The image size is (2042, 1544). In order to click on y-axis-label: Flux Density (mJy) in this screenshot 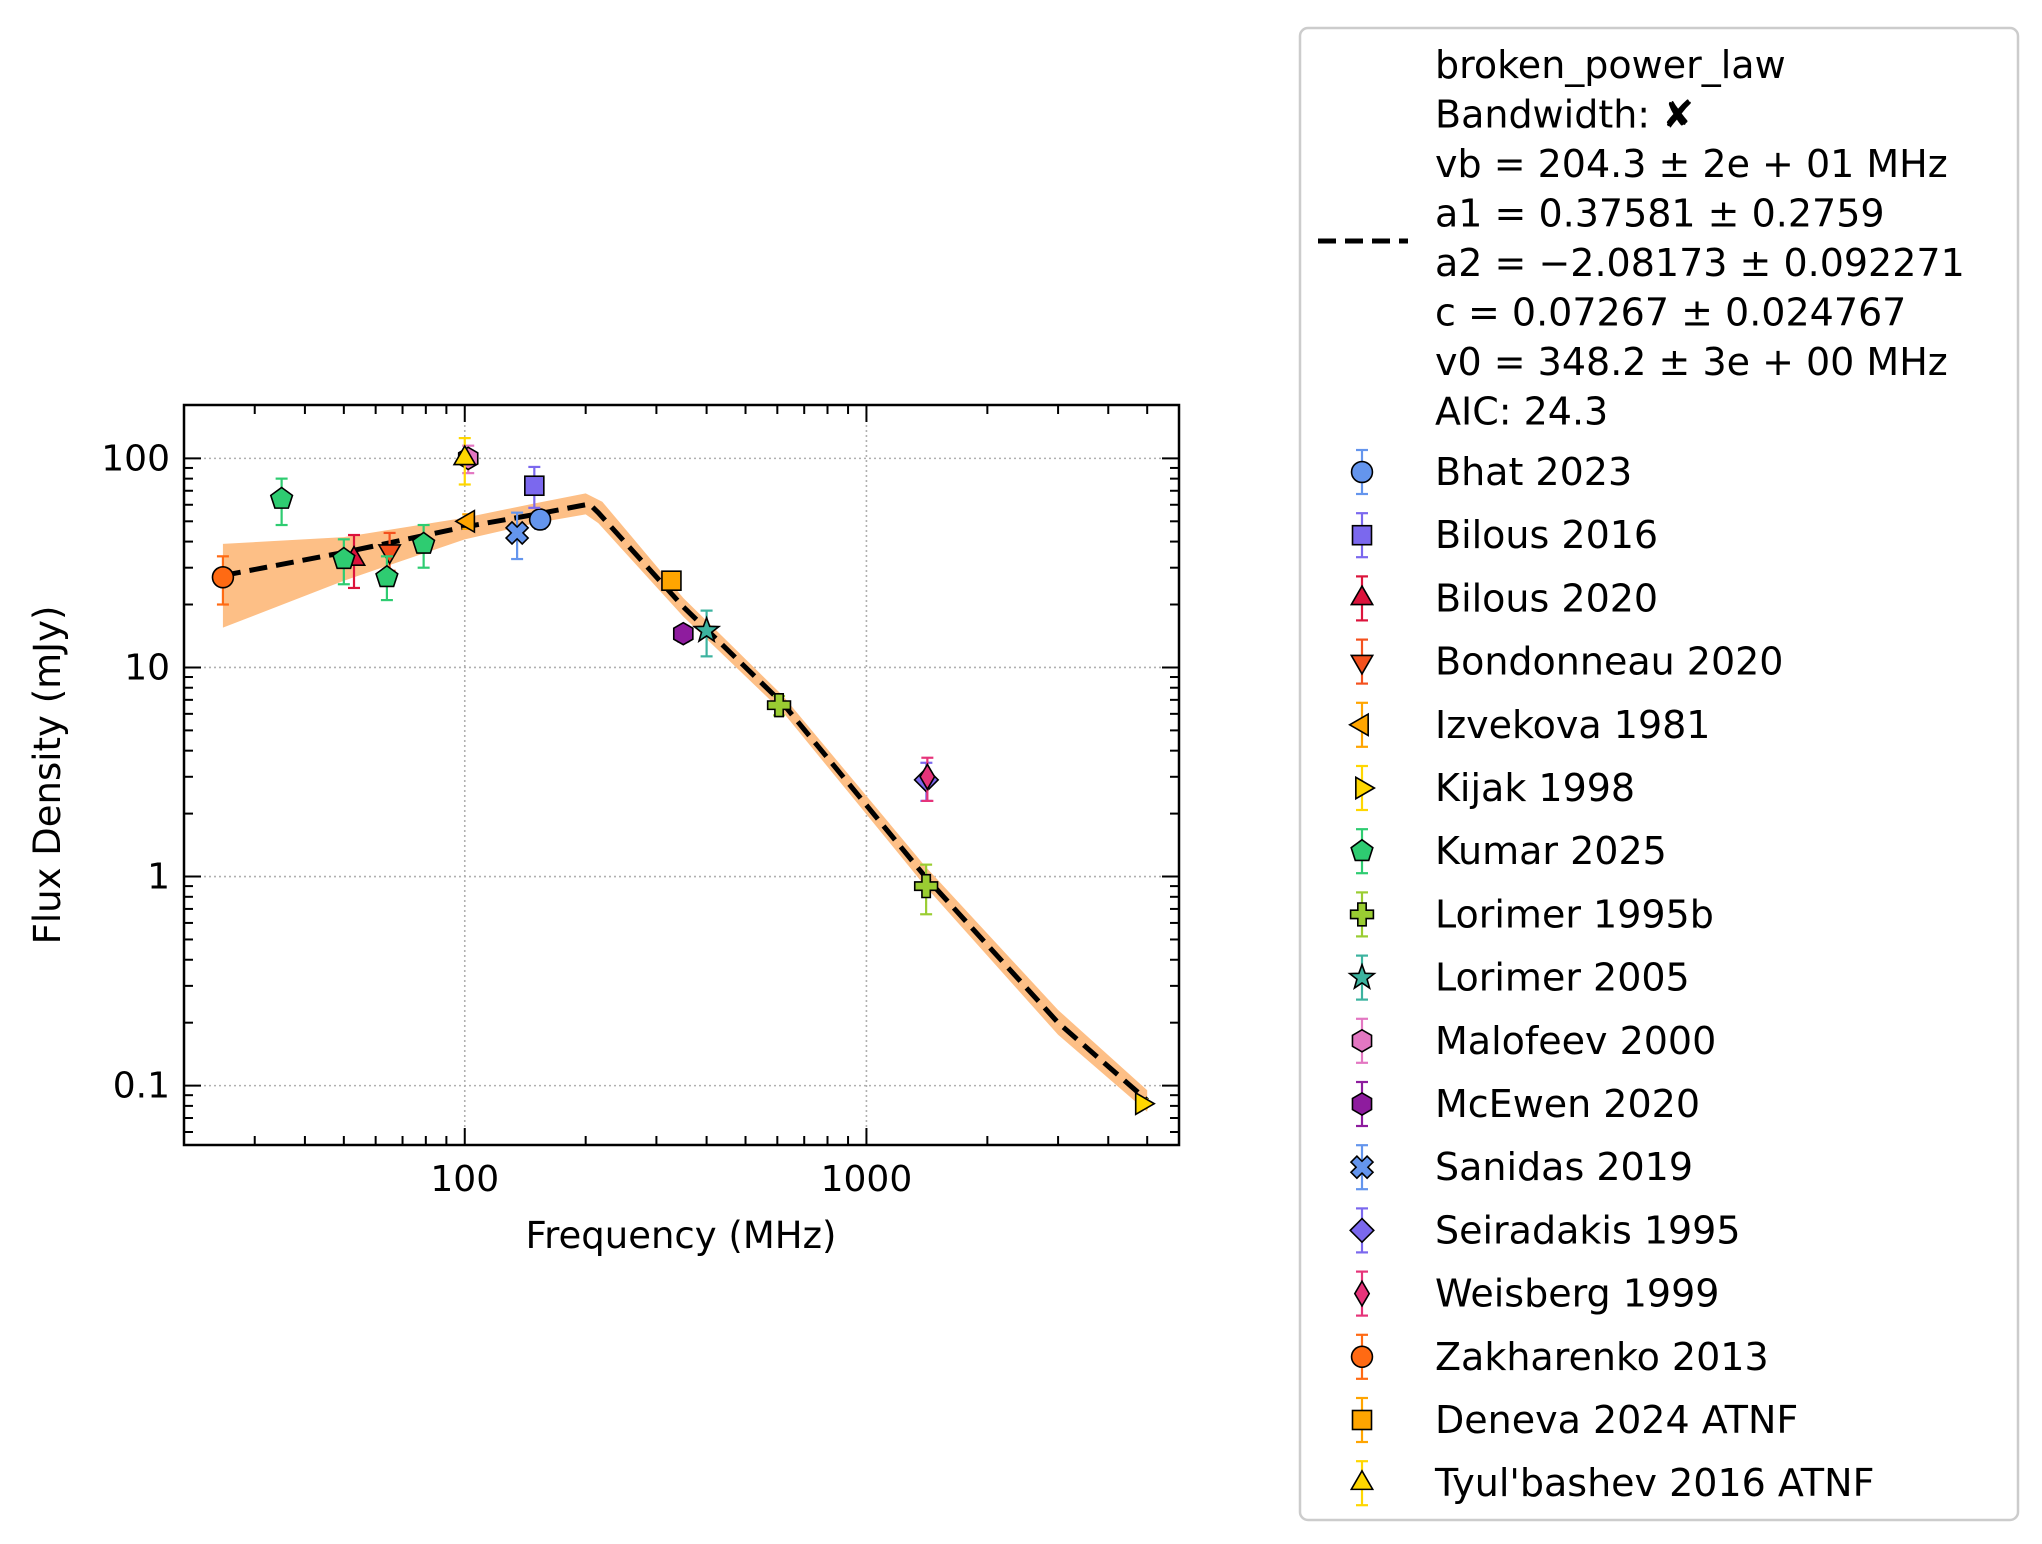, I will do `click(47, 775)`.